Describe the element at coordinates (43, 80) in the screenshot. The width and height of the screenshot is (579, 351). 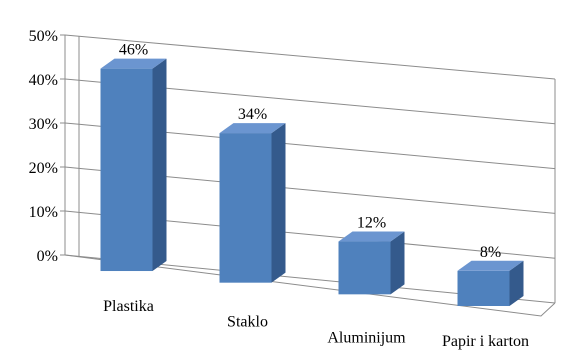
I see `y-tick-label: 40%` at that location.